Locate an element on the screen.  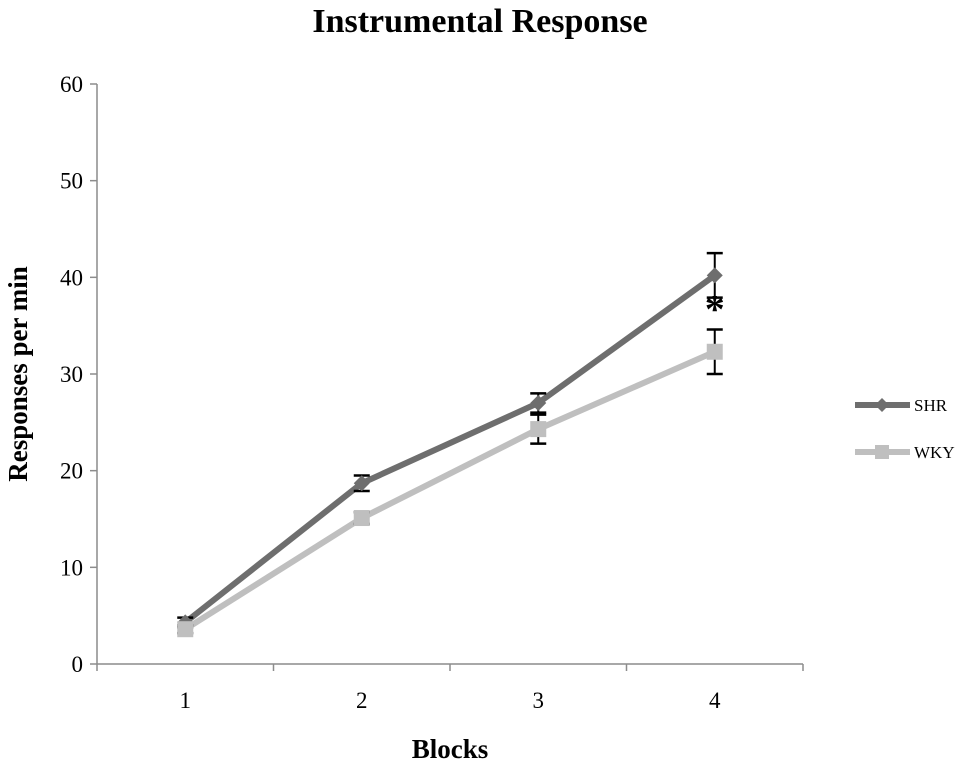
x-tick-label: 1 is located at coordinates (186, 700).